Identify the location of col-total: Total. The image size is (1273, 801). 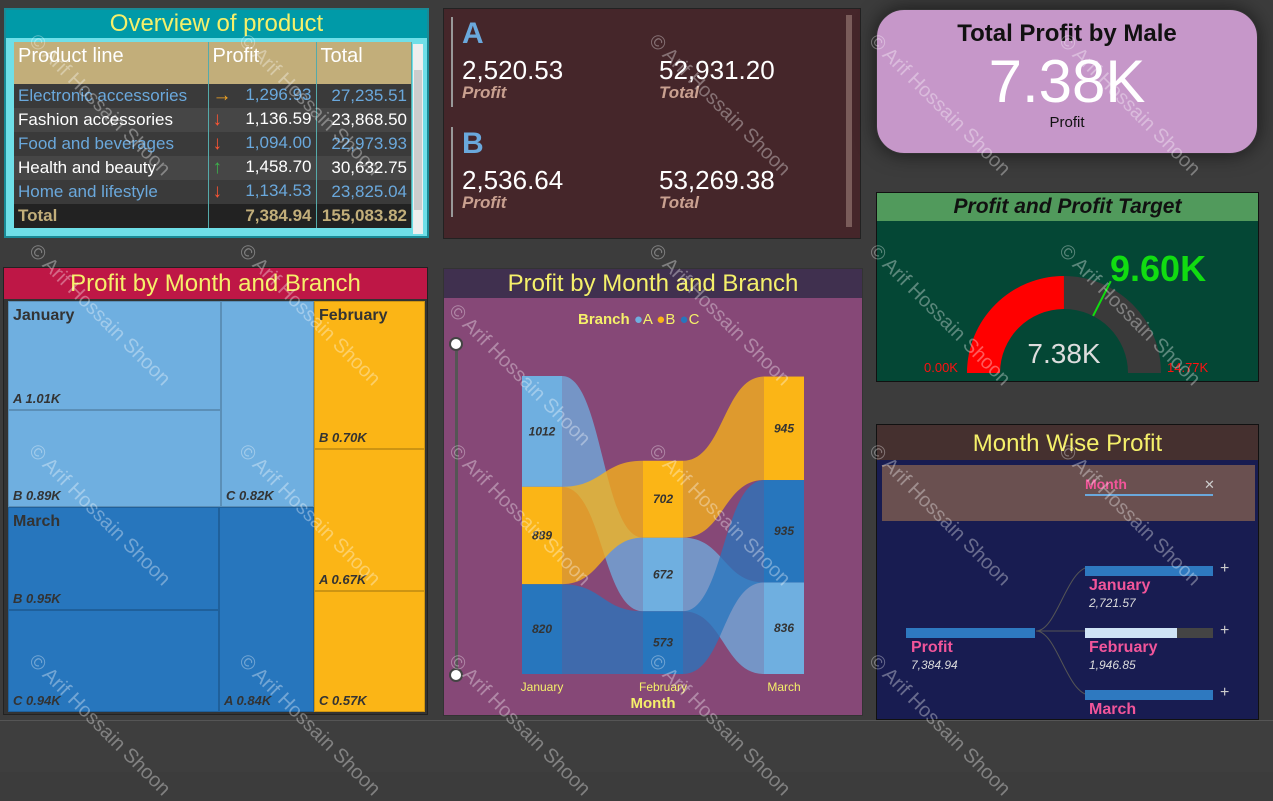
(364, 63).